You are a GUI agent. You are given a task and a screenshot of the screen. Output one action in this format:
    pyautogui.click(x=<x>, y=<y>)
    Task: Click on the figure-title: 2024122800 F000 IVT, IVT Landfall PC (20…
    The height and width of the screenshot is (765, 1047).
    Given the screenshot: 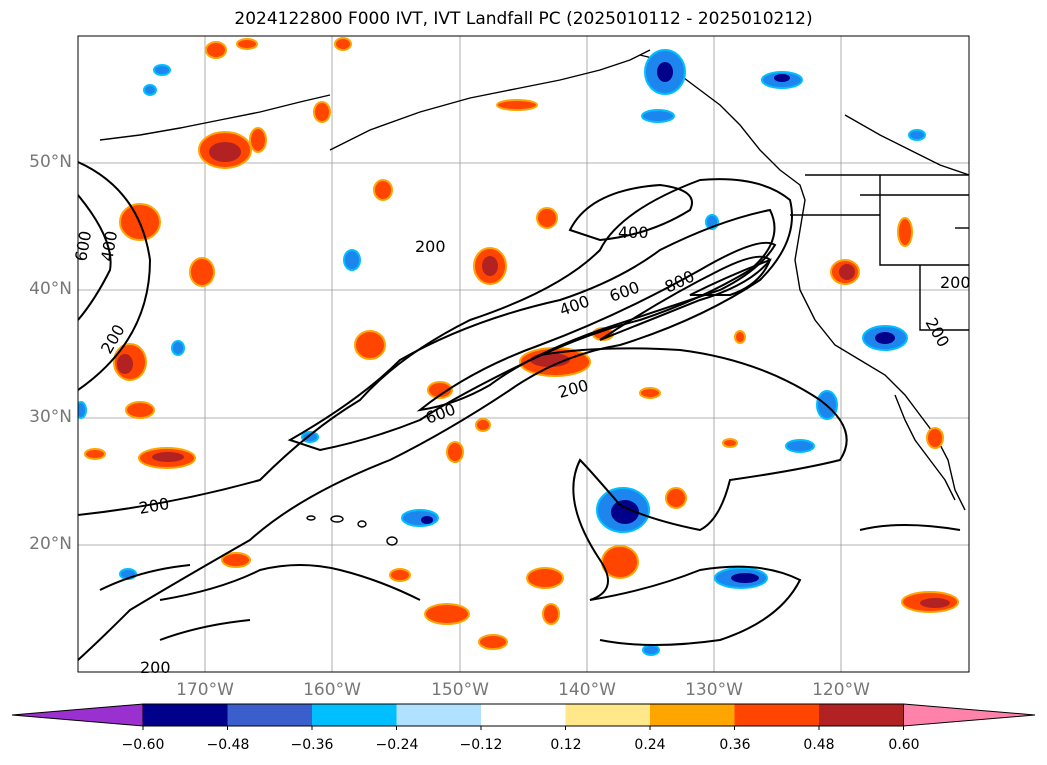 What is the action you would take?
    pyautogui.click(x=523, y=19)
    